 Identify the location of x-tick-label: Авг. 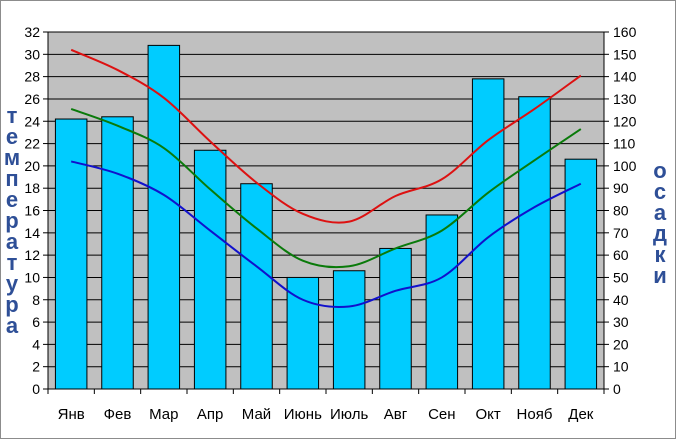
(396, 414).